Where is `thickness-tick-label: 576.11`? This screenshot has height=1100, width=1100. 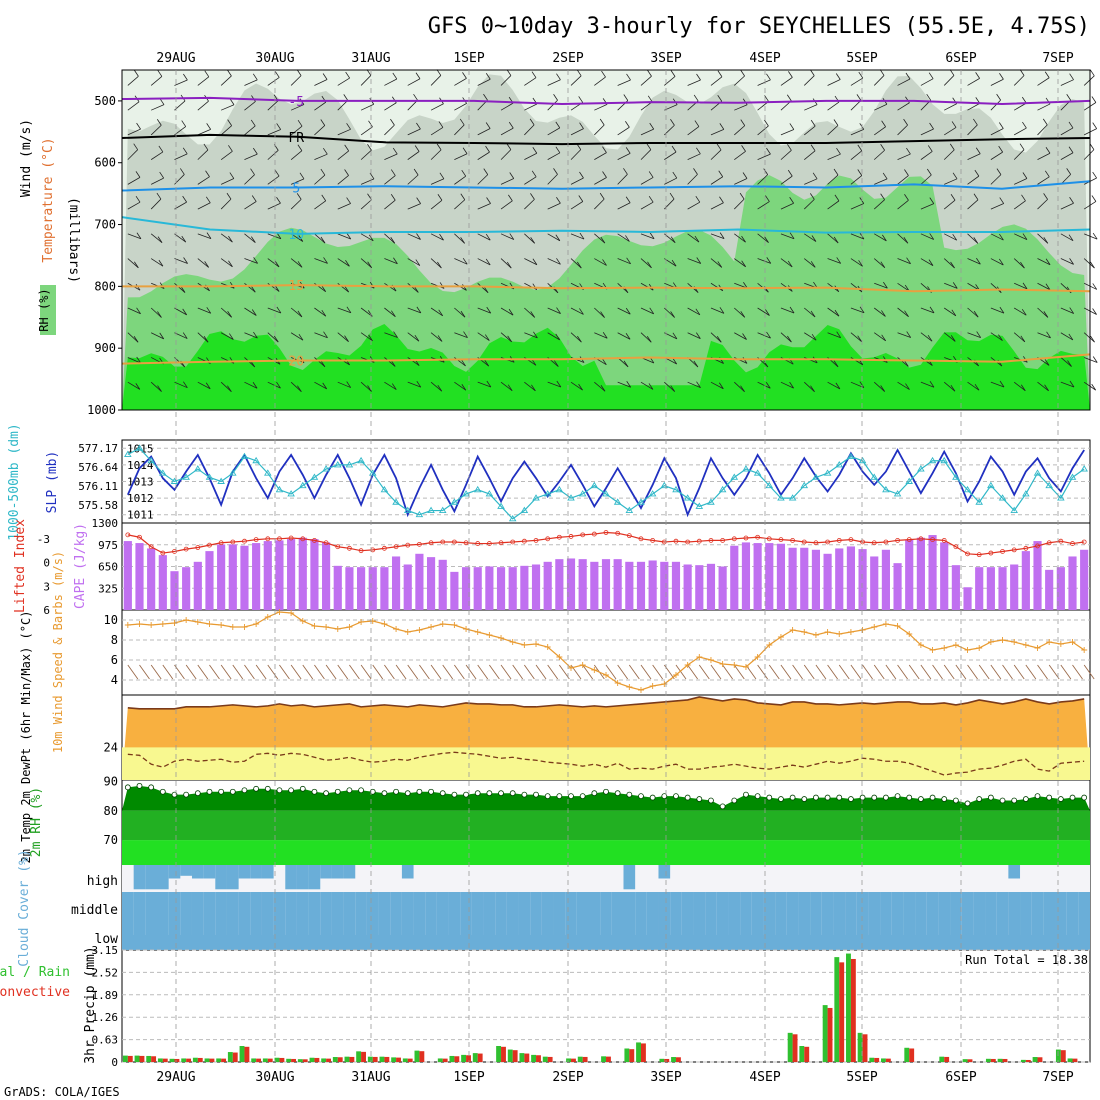
thickness-tick-label: 576.11 is located at coordinates (98, 486).